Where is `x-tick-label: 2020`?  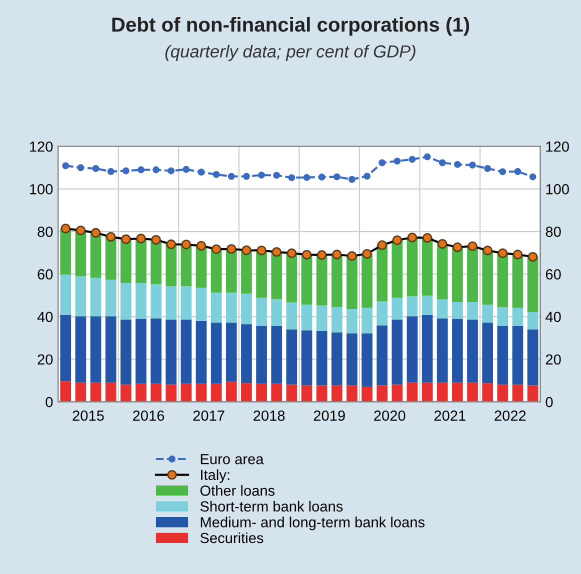
x-tick-label: 2020 is located at coordinates (390, 415).